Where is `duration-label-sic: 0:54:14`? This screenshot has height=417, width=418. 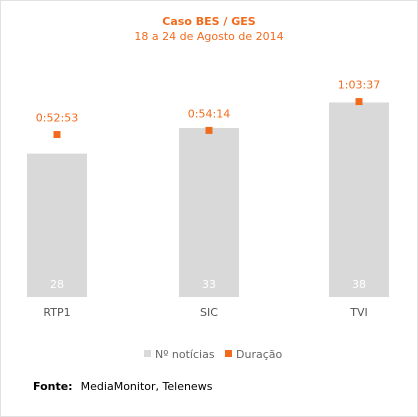
duration-label-sic: 0:54:14 is located at coordinates (209, 113).